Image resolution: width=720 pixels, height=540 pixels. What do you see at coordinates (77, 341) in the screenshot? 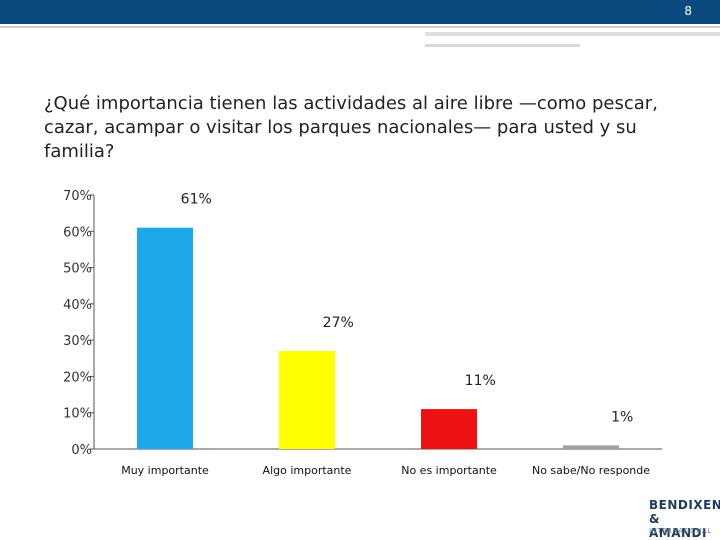
I see `y-tick-label: 30%` at bounding box center [77, 341].